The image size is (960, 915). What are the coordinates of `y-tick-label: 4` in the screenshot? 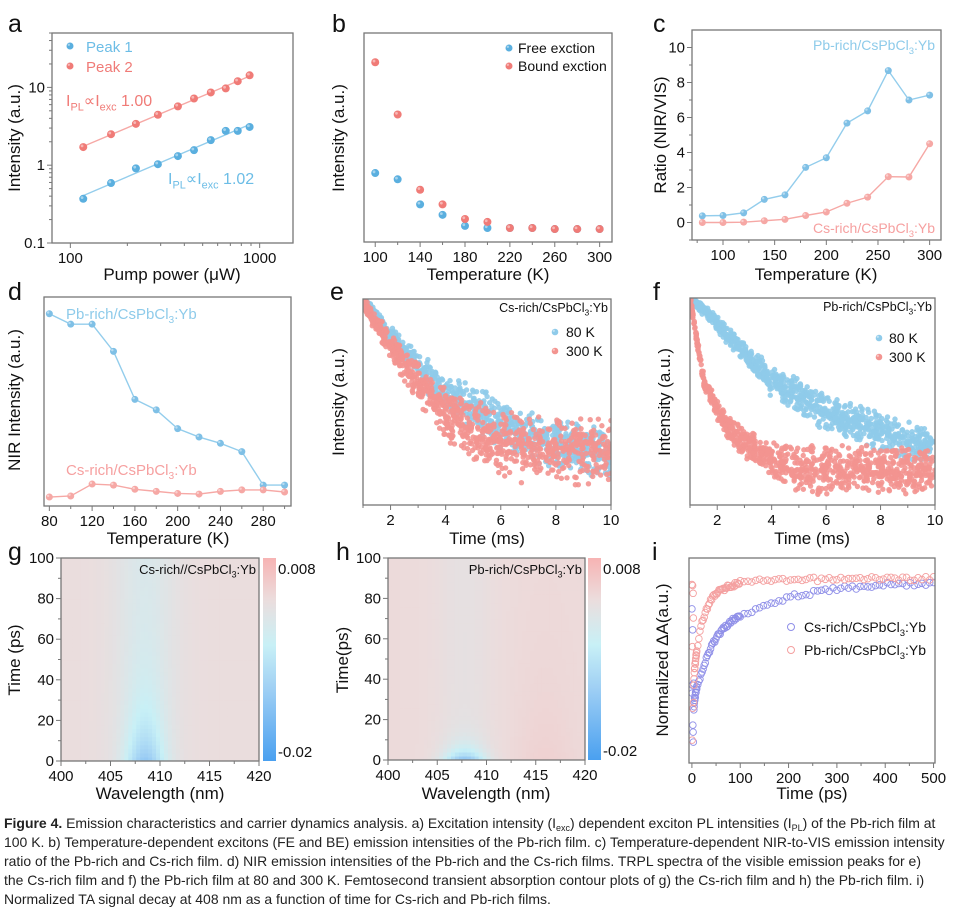 It's located at (681, 153).